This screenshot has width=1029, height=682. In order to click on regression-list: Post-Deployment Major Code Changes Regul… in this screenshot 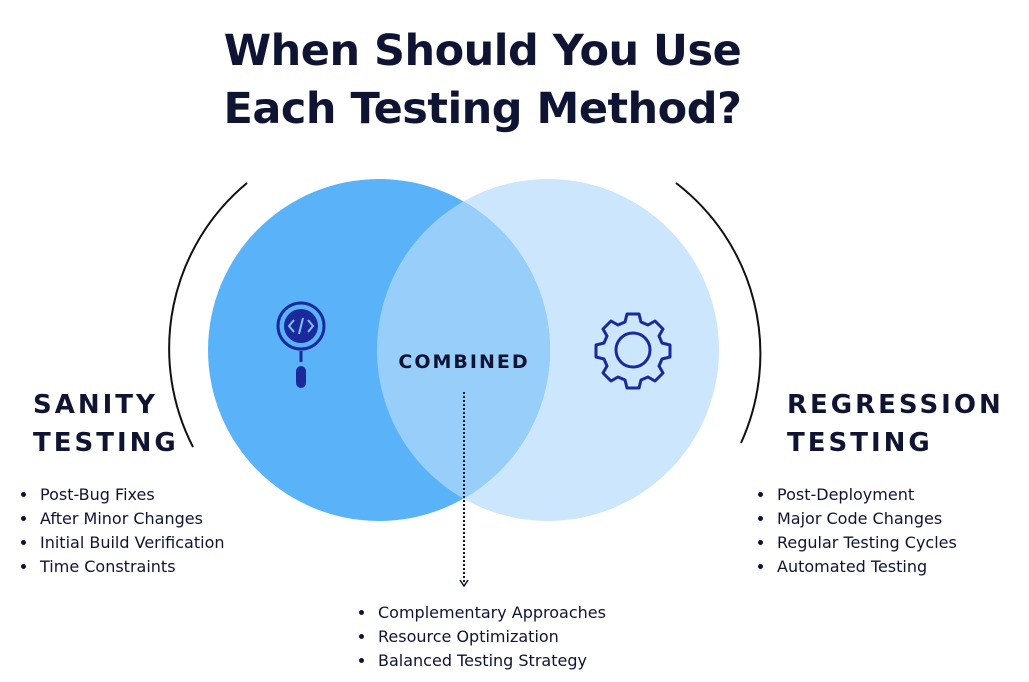, I will do `click(856, 531)`.